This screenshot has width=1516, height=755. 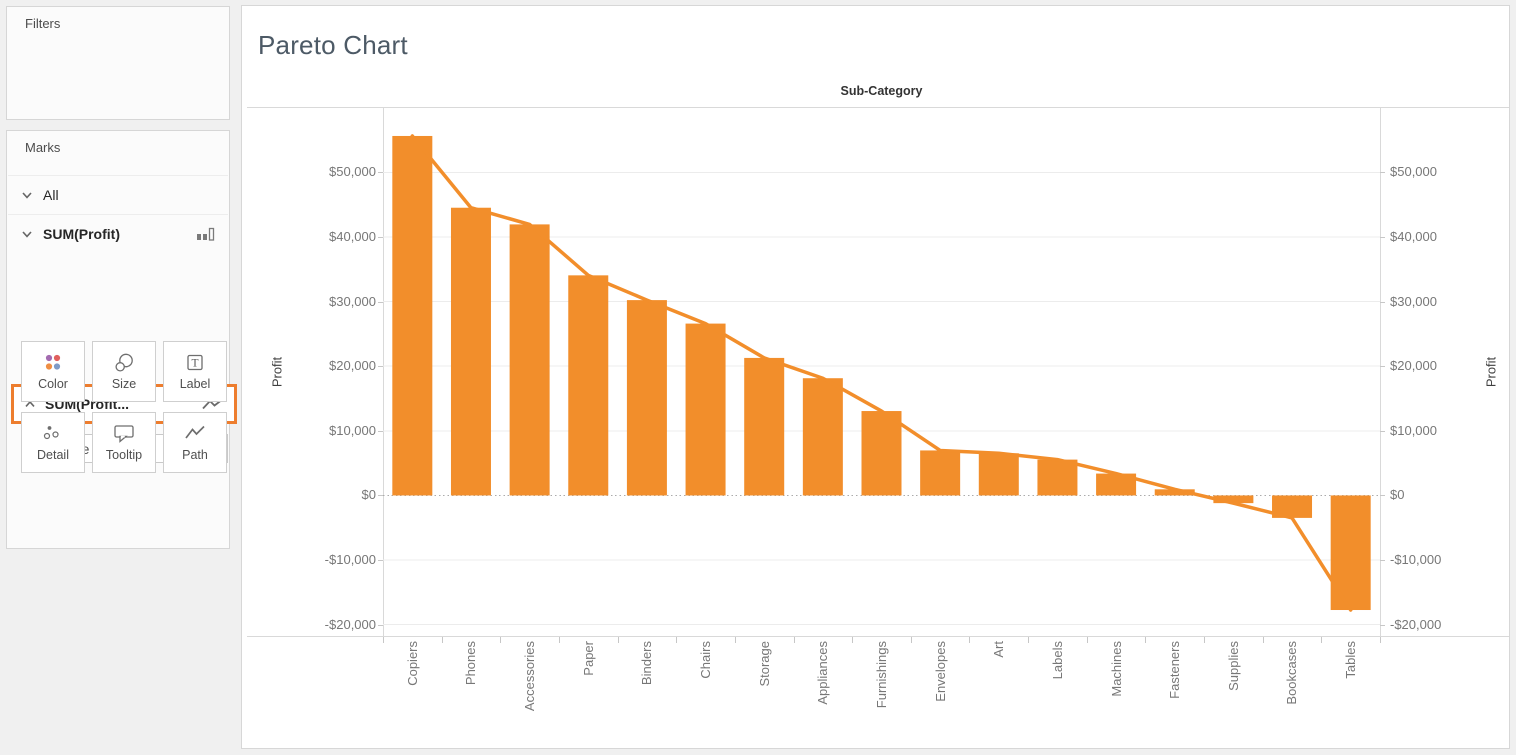 I want to click on size-button-label: Size, so click(x=124, y=384).